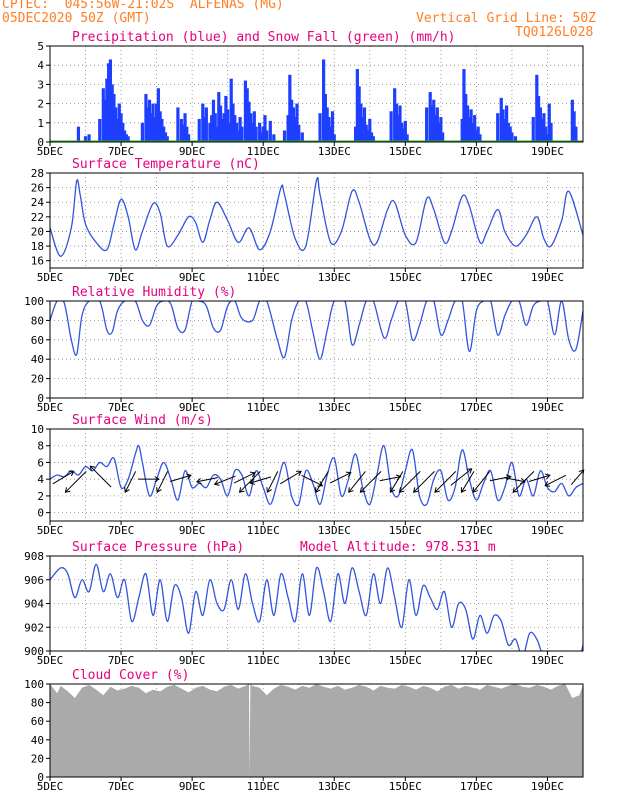 The width and height of the screenshot is (618, 800). I want to click on panel-wind, so click(315, 476).